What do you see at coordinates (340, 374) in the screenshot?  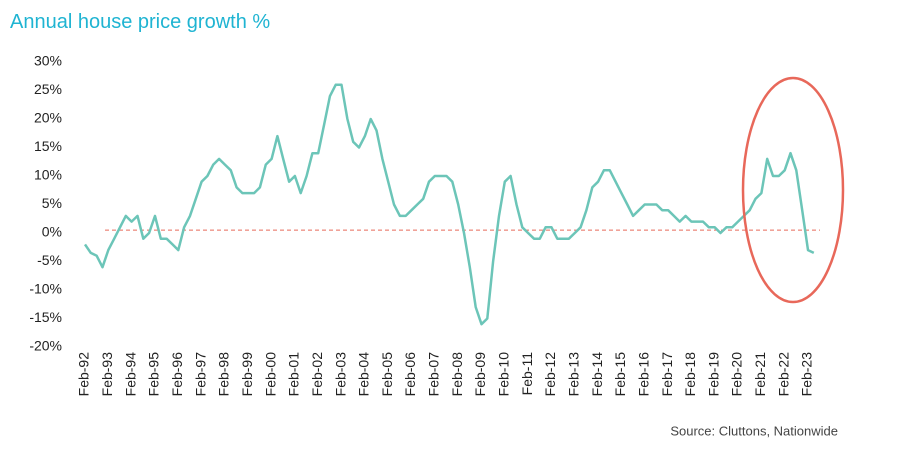 I see `x-tick-label: Feb-03` at bounding box center [340, 374].